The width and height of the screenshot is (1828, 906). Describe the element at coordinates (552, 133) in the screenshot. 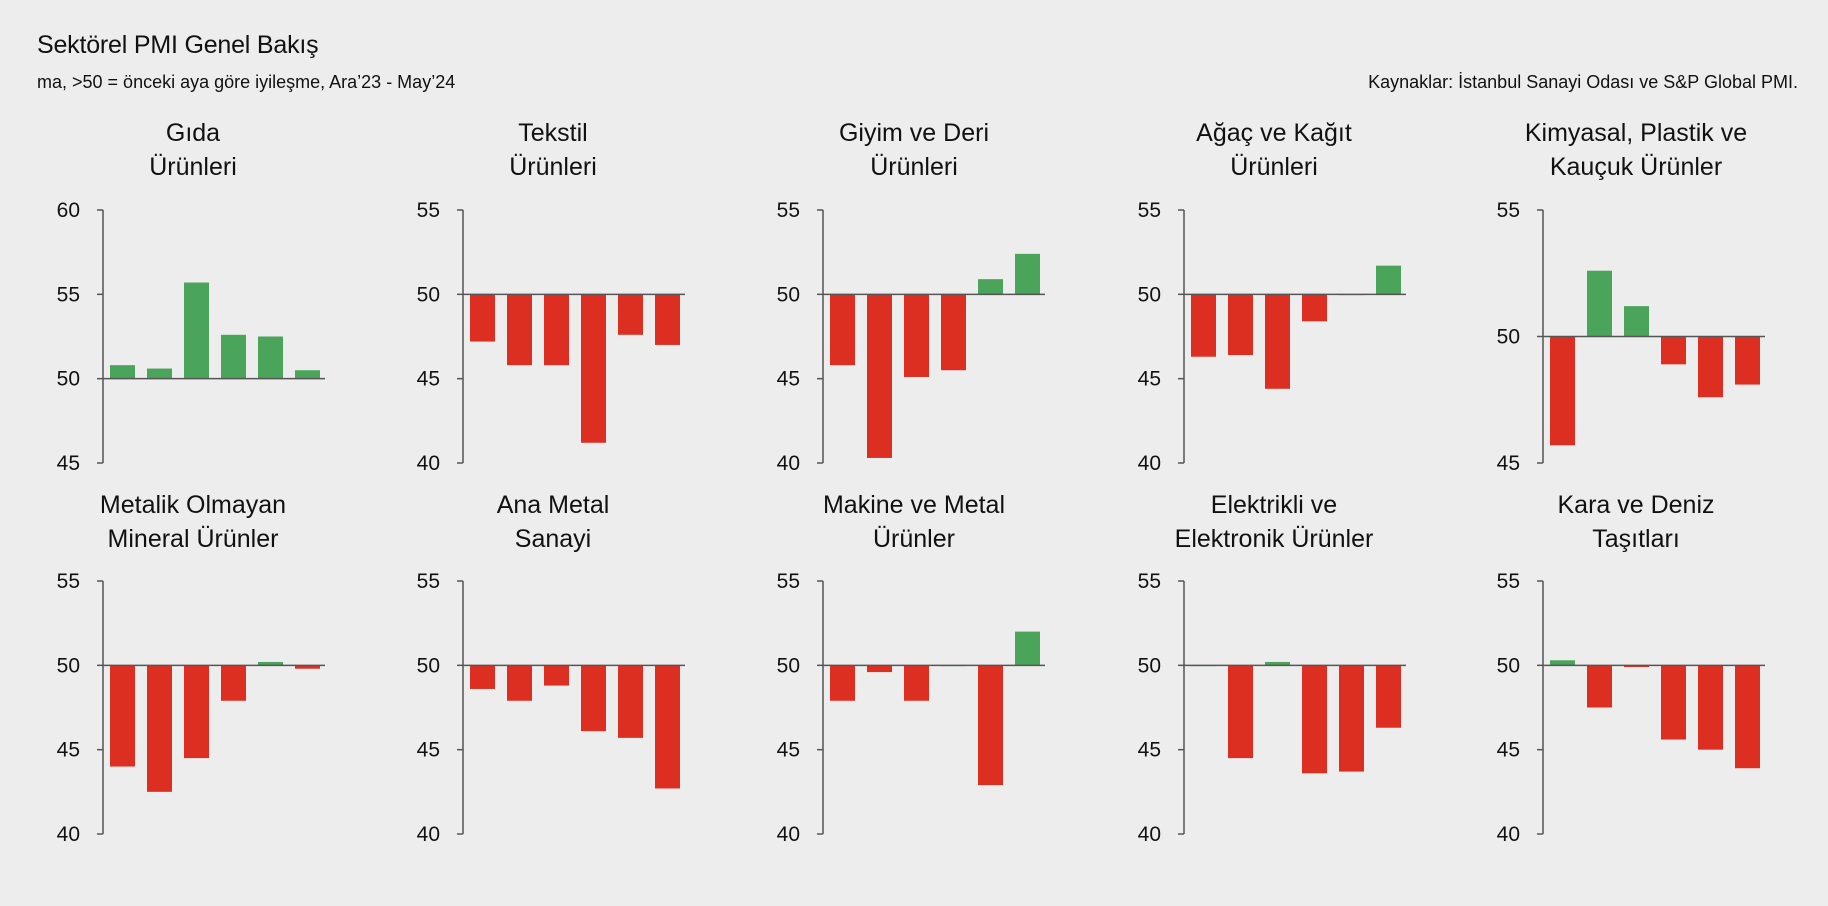

I see `panel-title-line: Tekstil` at that location.